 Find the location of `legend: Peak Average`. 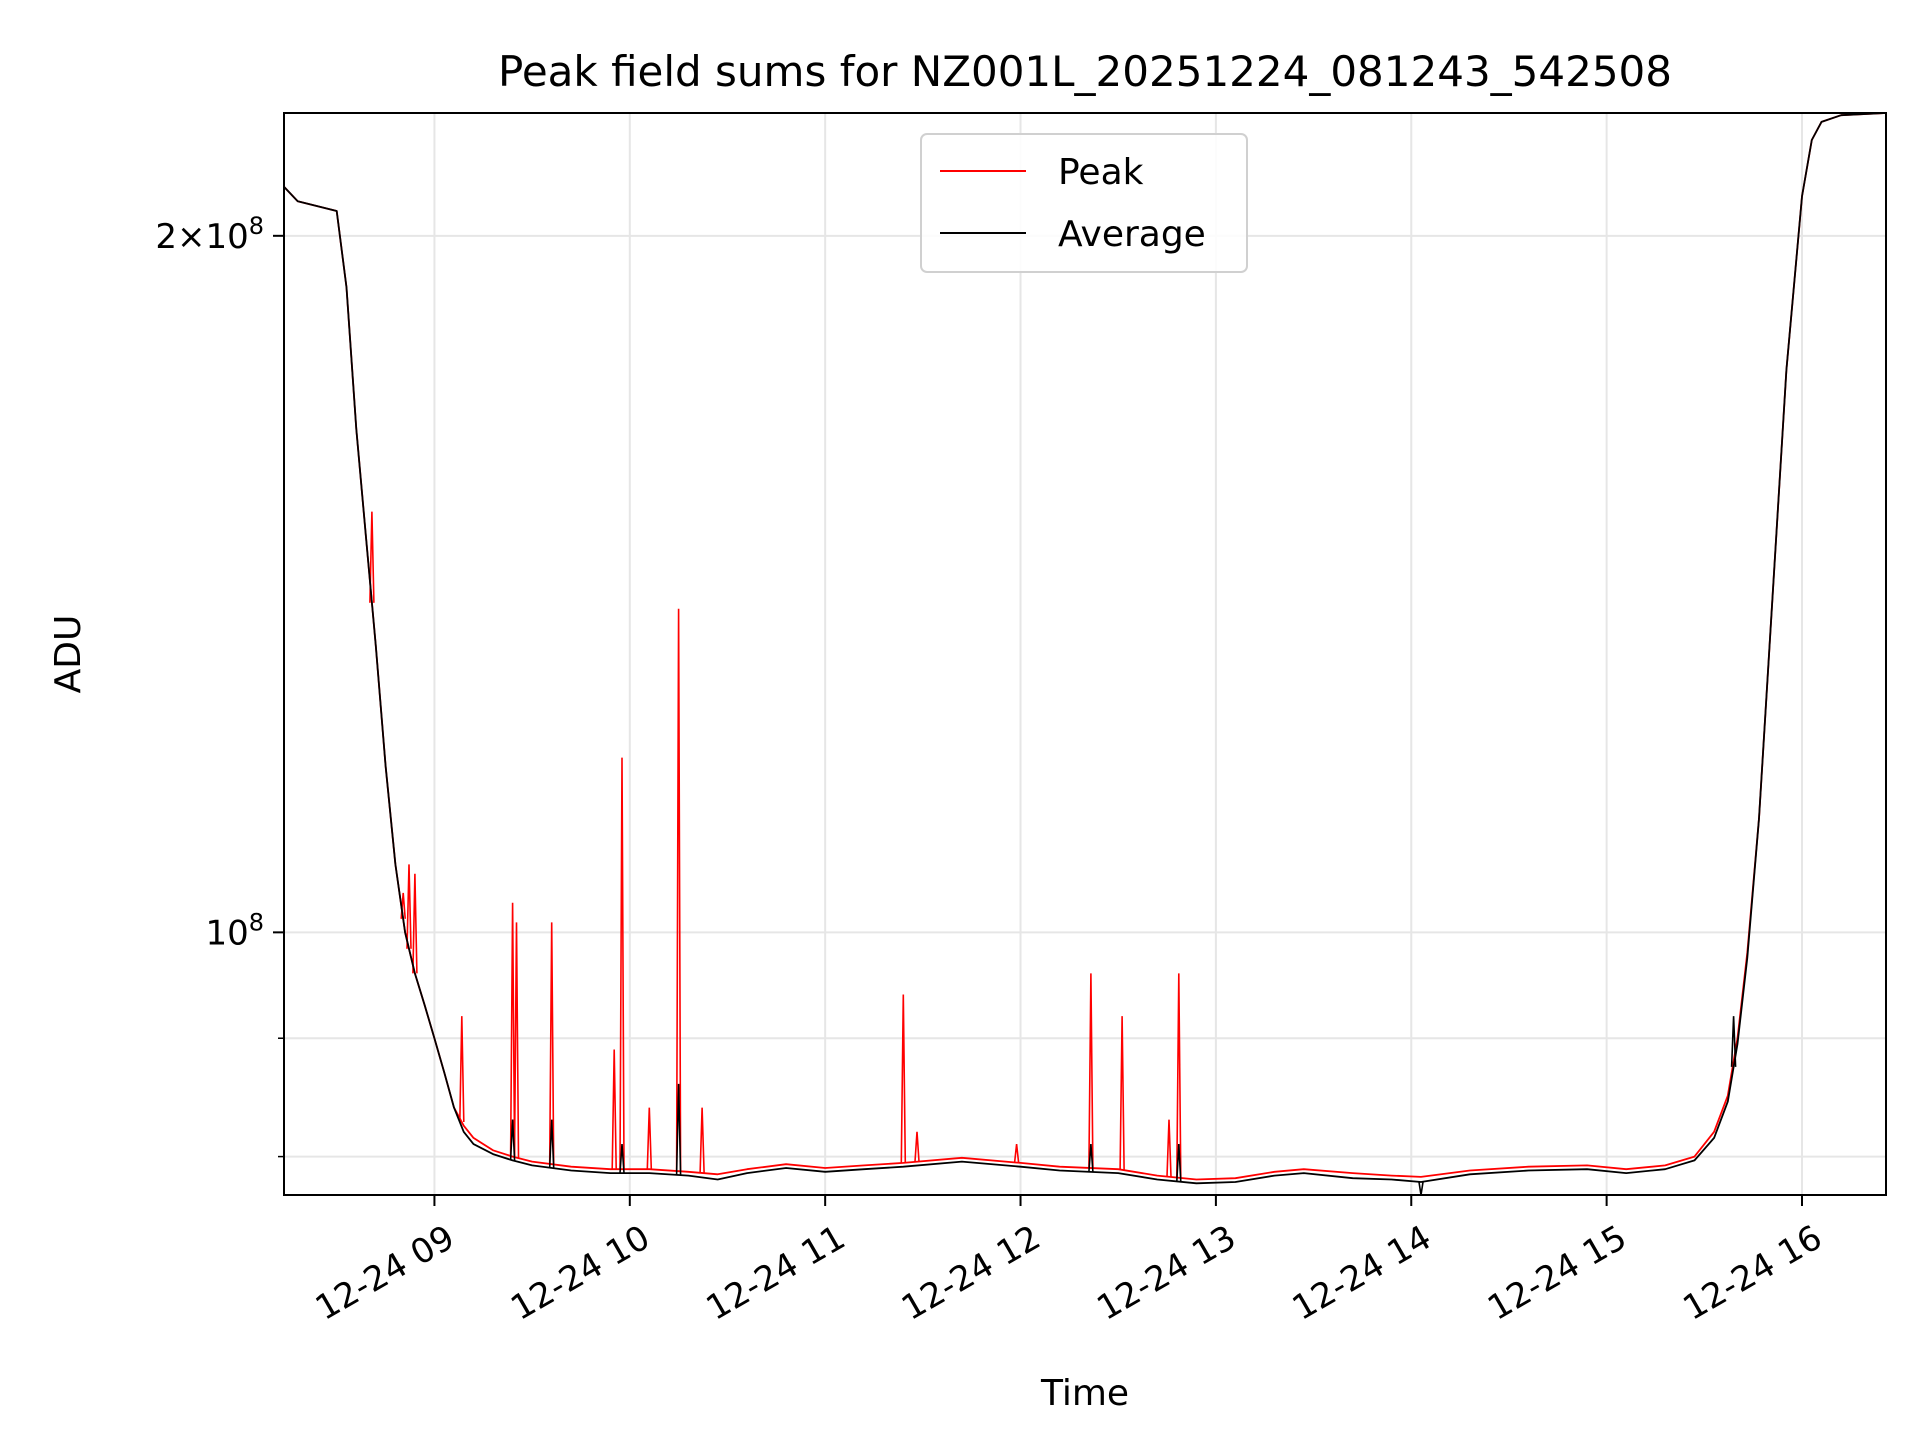

legend: Peak Average is located at coordinates (1084, 203).